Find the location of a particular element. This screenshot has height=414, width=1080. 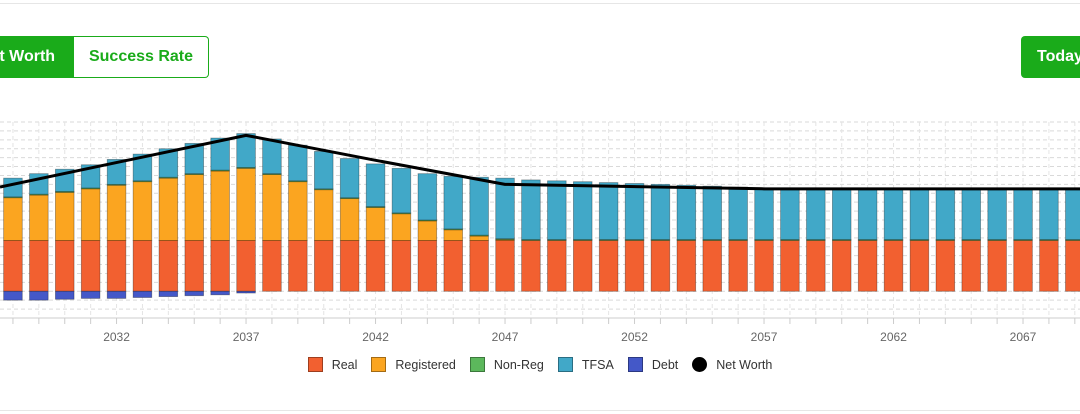

x-tick-label: 2052 is located at coordinates (634, 337).